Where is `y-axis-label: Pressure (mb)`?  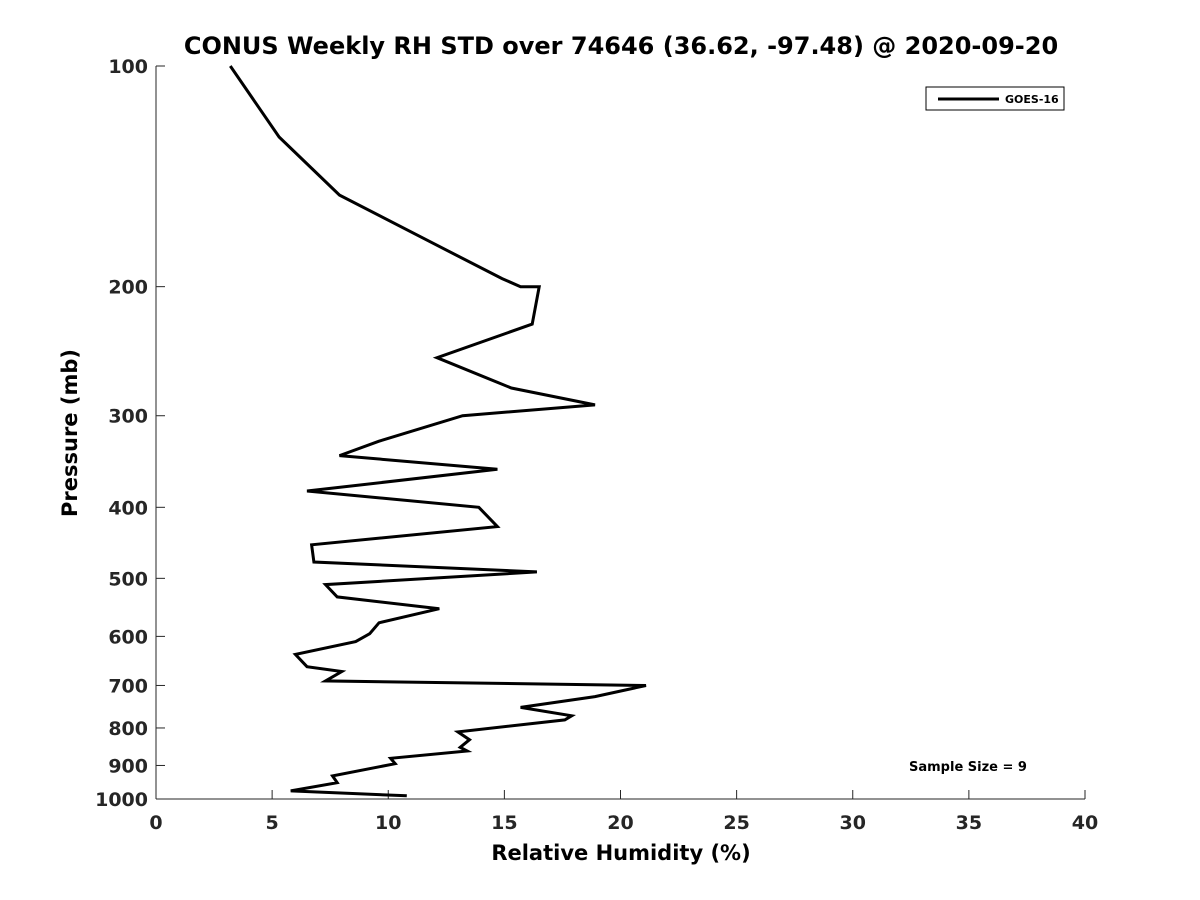 y-axis-label: Pressure (mb) is located at coordinates (70, 433).